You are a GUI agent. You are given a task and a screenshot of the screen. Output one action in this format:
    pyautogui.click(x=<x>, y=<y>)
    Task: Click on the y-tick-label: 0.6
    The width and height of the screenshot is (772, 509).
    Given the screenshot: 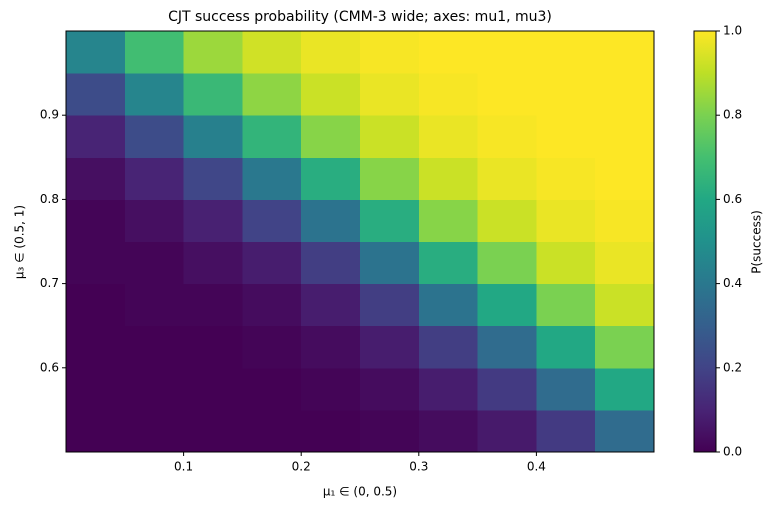 What is the action you would take?
    pyautogui.click(x=49, y=367)
    